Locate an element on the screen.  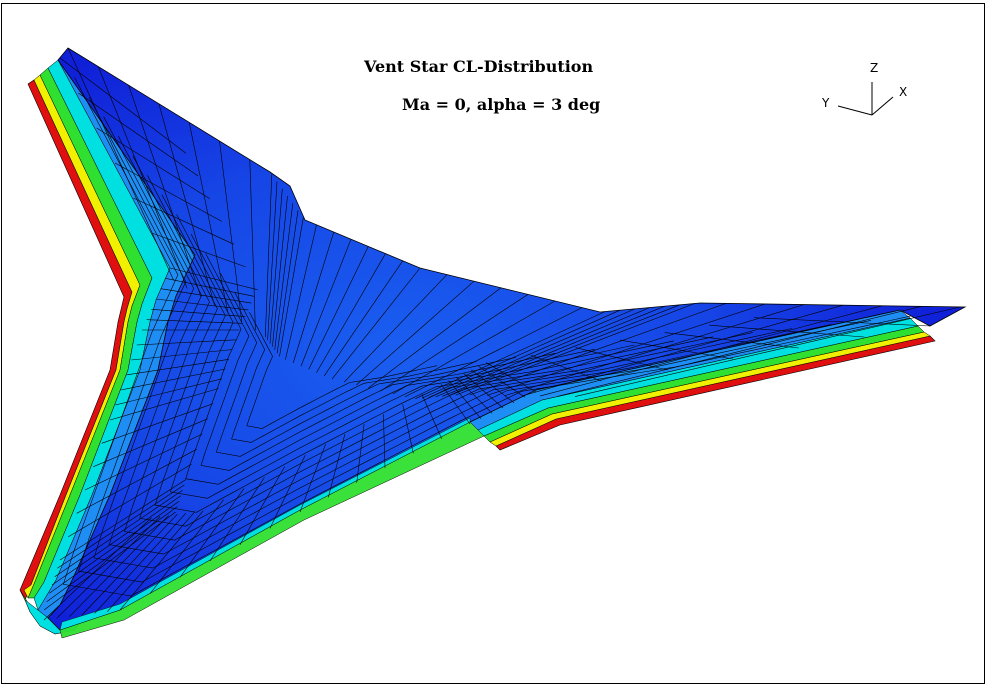
axis-x-label: X is located at coordinates (903, 92).